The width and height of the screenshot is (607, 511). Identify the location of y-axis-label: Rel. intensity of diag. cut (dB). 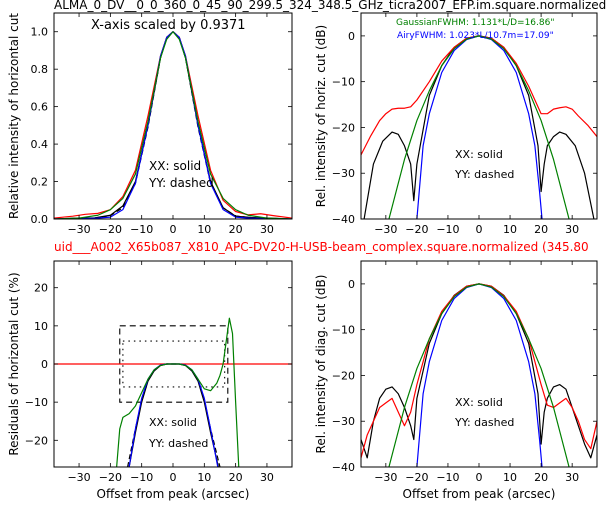
(321, 364).